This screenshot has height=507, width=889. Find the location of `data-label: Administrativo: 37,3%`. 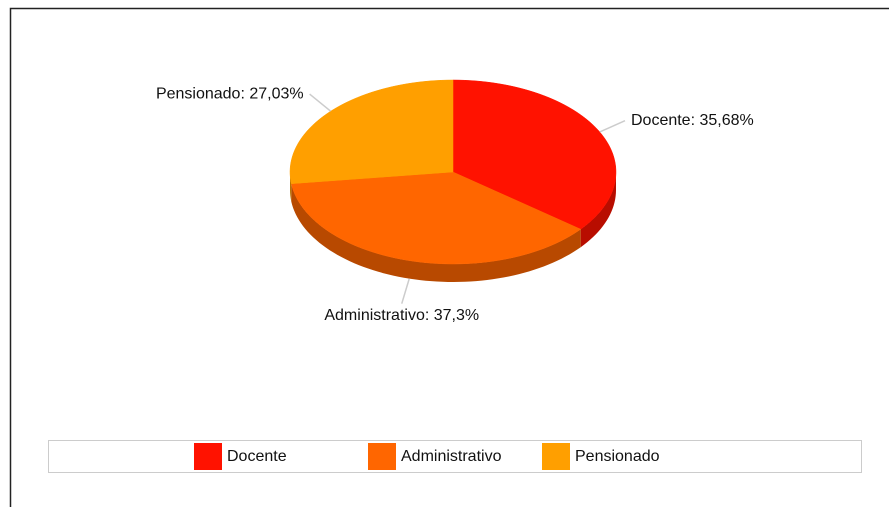

data-label: Administrativo: 37,3% is located at coordinates (401, 315).